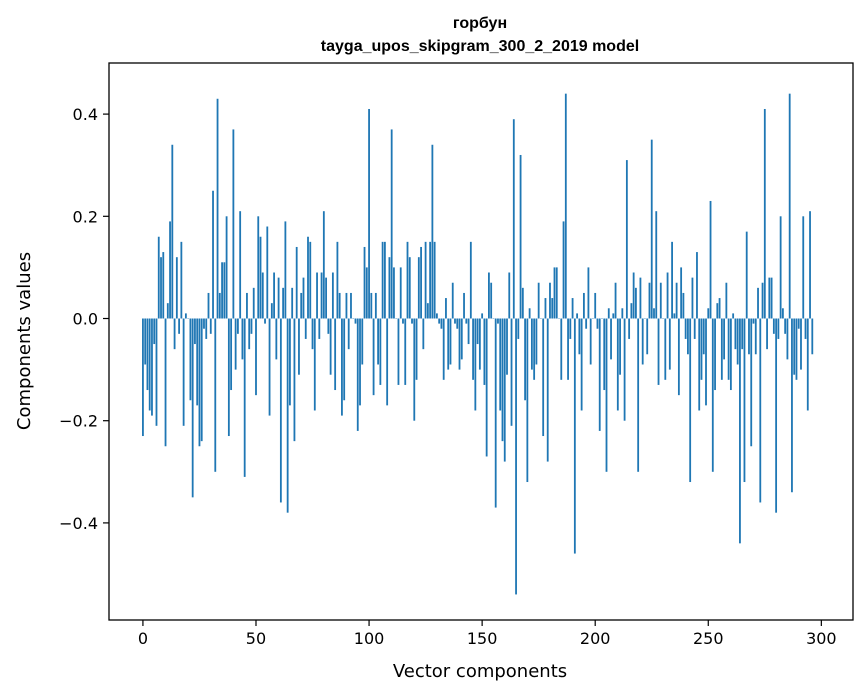 The width and height of the screenshot is (867, 696). I want to click on x-tick-label: 0, so click(143, 638).